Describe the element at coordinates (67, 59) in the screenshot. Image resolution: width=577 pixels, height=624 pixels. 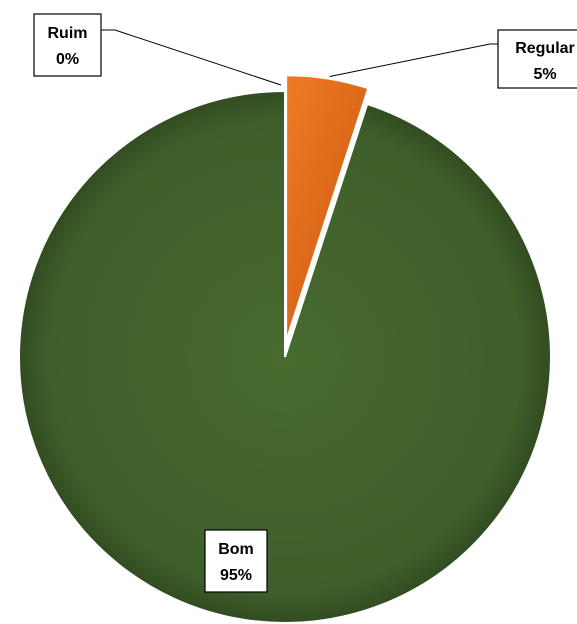
I see `label-percent-ruim: 0%` at that location.